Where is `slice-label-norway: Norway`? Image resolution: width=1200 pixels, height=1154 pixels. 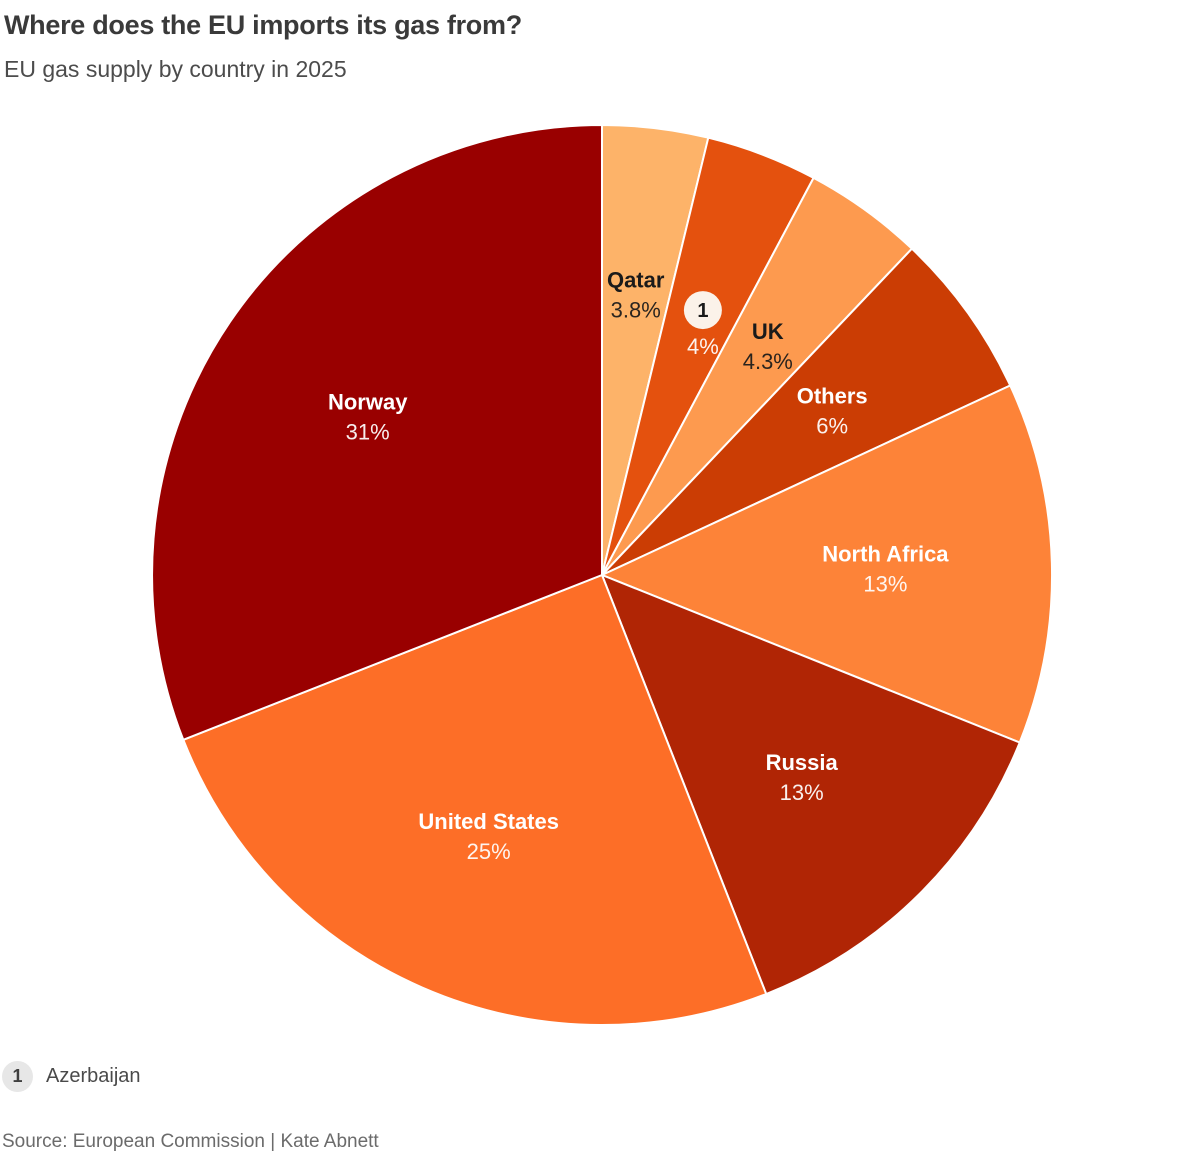
slice-label-norway: Norway is located at coordinates (368, 401).